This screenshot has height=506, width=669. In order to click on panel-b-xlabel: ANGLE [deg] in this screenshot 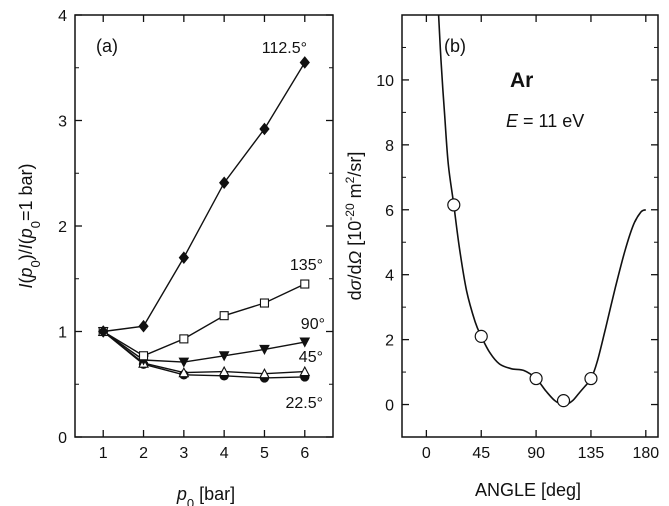, I will do `click(528, 490)`.